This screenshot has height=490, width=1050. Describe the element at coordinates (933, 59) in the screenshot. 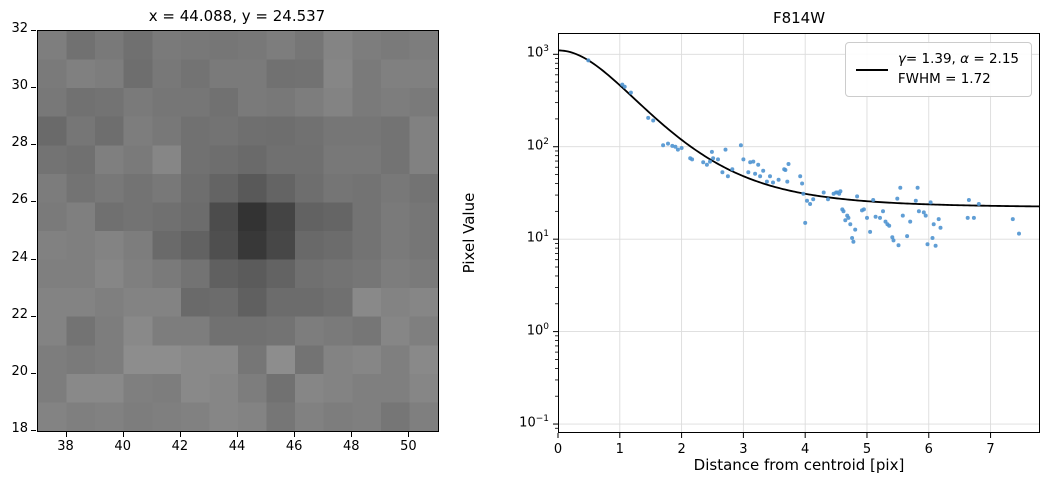

I see `gamma-value: = 1.39,` at that location.